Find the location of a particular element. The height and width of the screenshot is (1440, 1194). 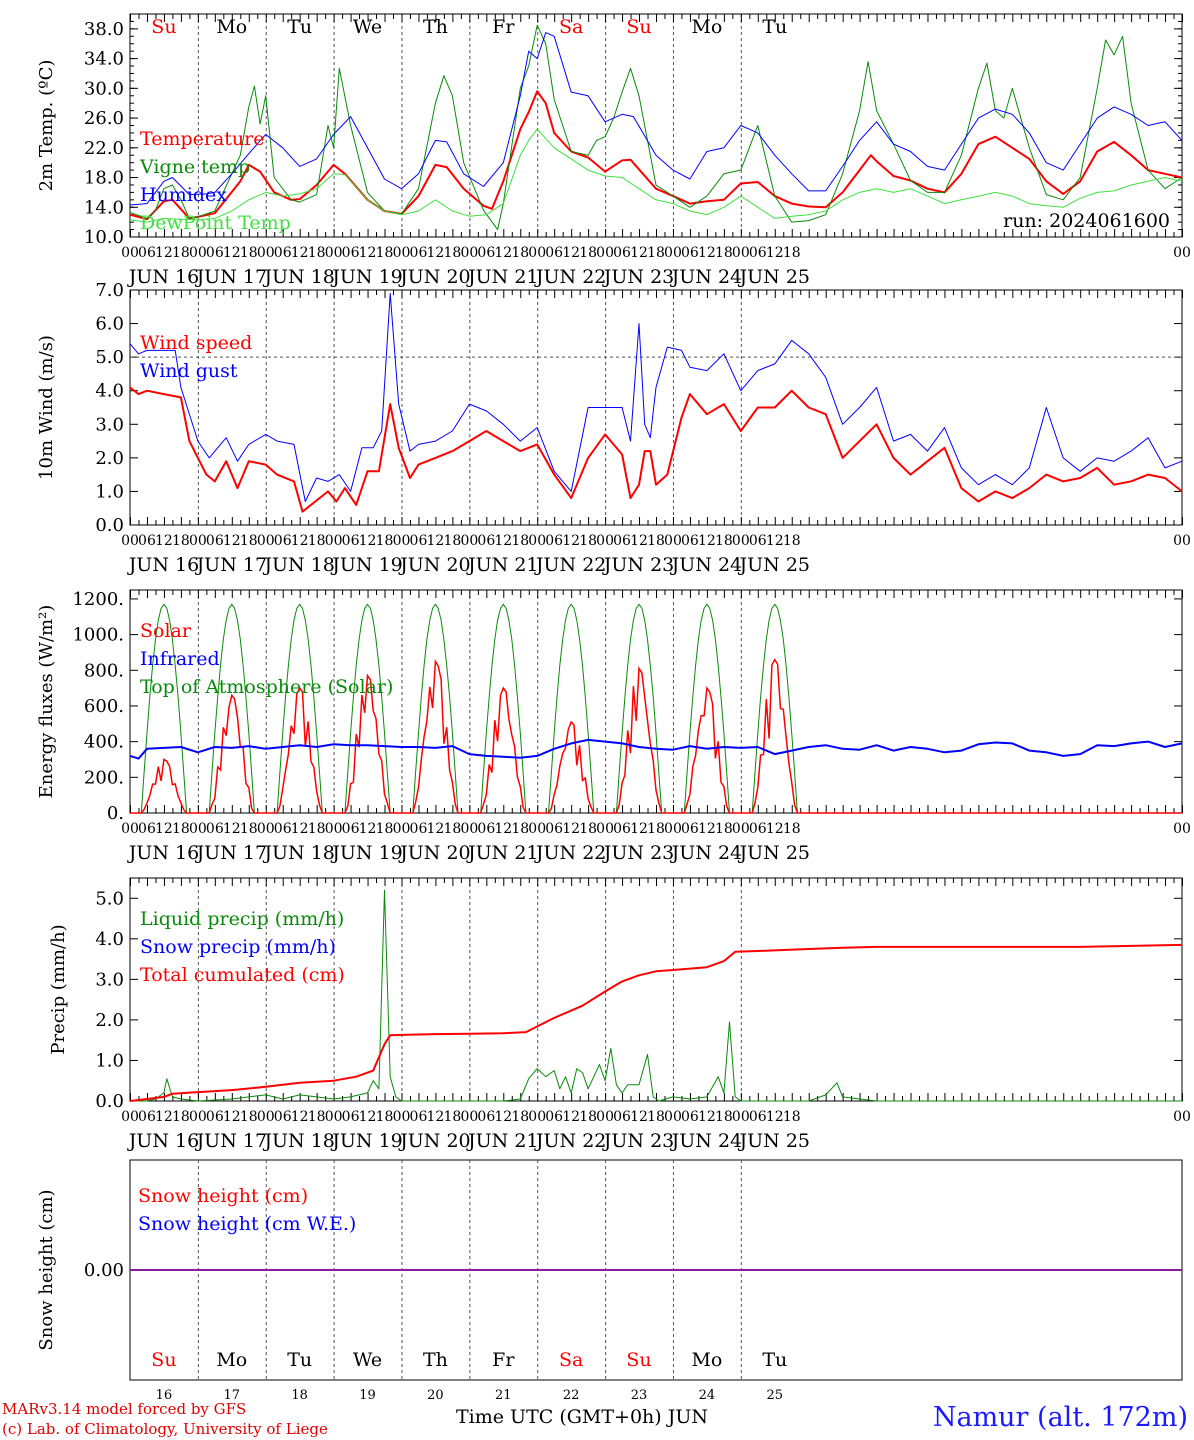

y-tick-label: 1.0 is located at coordinates (109, 491).